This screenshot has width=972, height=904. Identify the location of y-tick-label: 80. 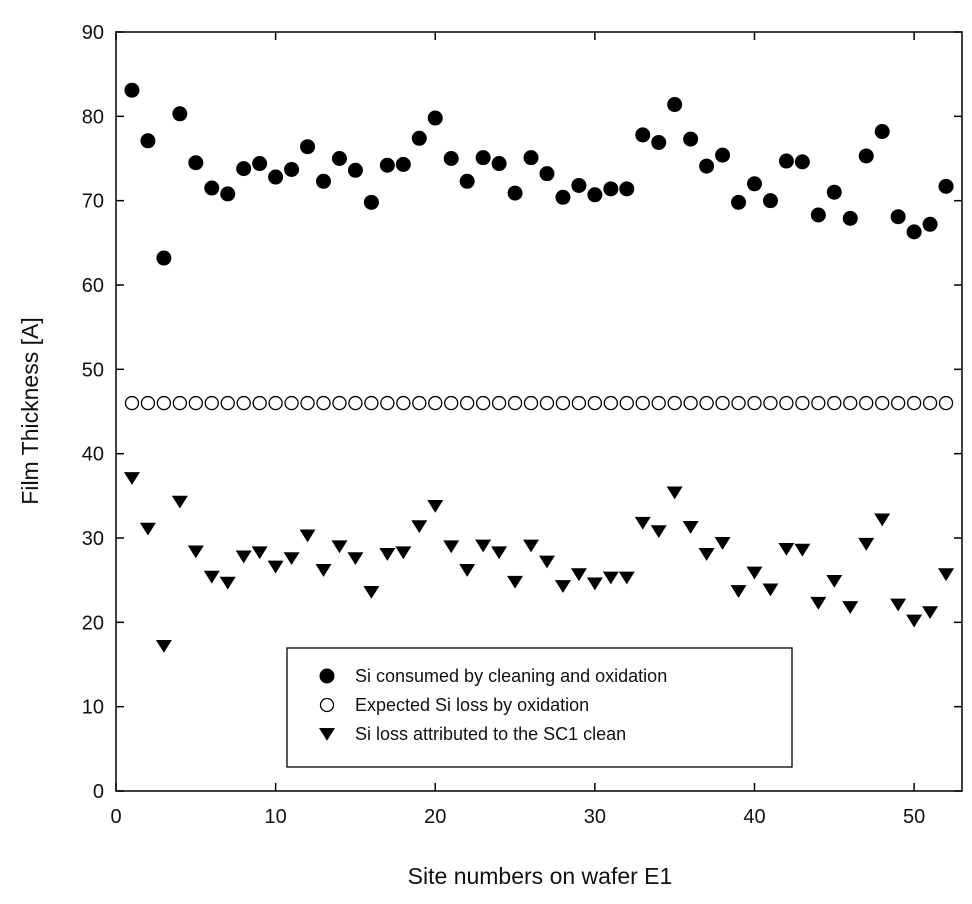
(93, 117).